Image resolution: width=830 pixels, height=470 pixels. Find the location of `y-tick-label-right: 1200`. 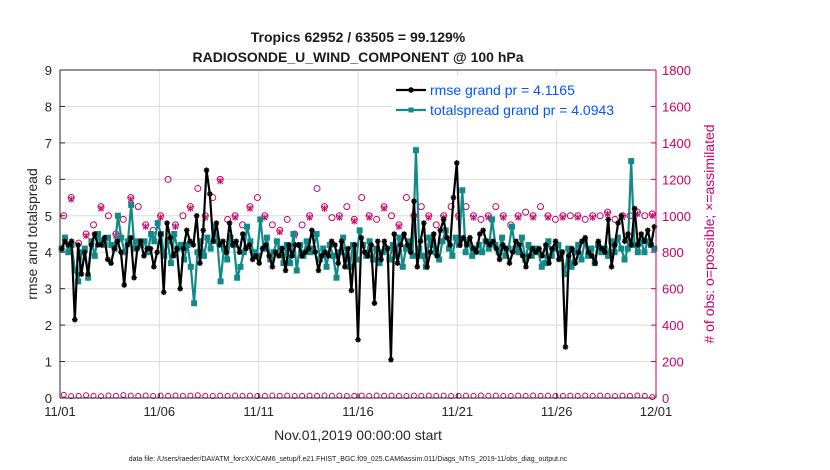

y-tick-label-right: 1200 is located at coordinates (676, 179).